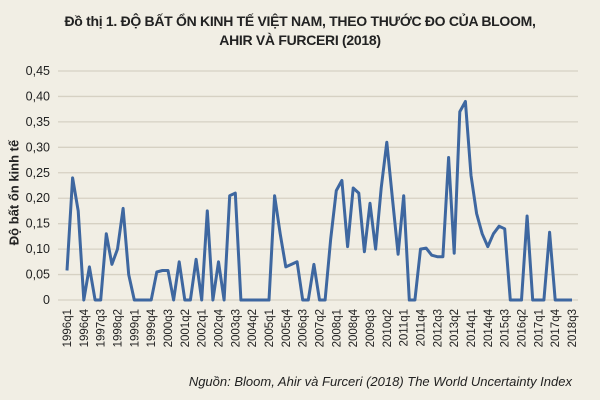  I want to click on x-tick-label: 2016q2, so click(523, 328).